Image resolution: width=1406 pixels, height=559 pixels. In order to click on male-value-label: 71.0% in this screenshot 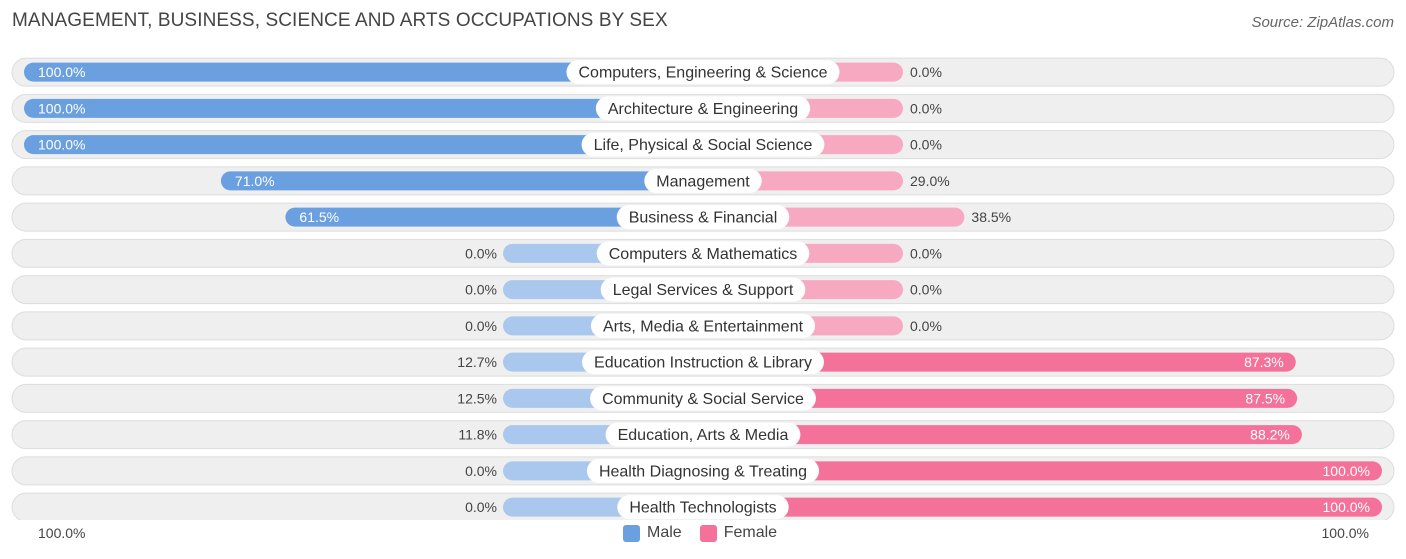, I will do `click(255, 181)`.